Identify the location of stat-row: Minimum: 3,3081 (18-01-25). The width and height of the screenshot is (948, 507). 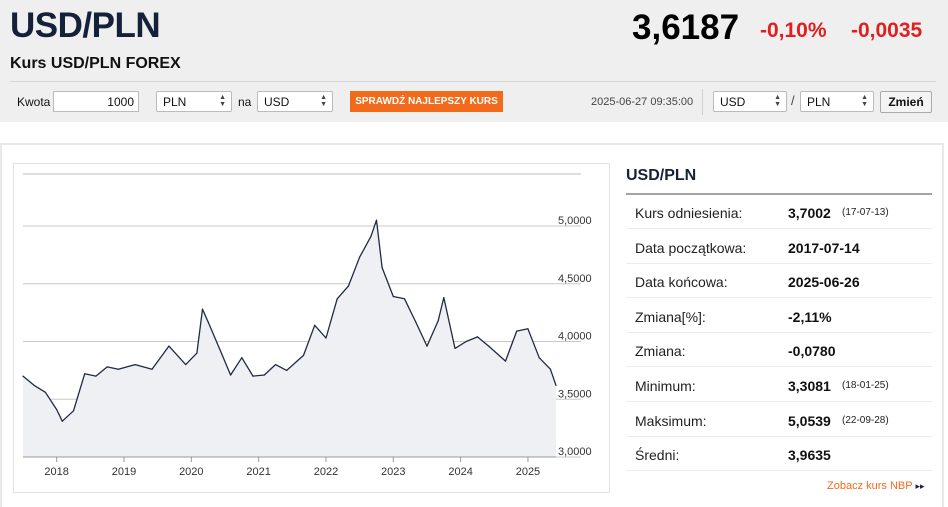
(779, 385).